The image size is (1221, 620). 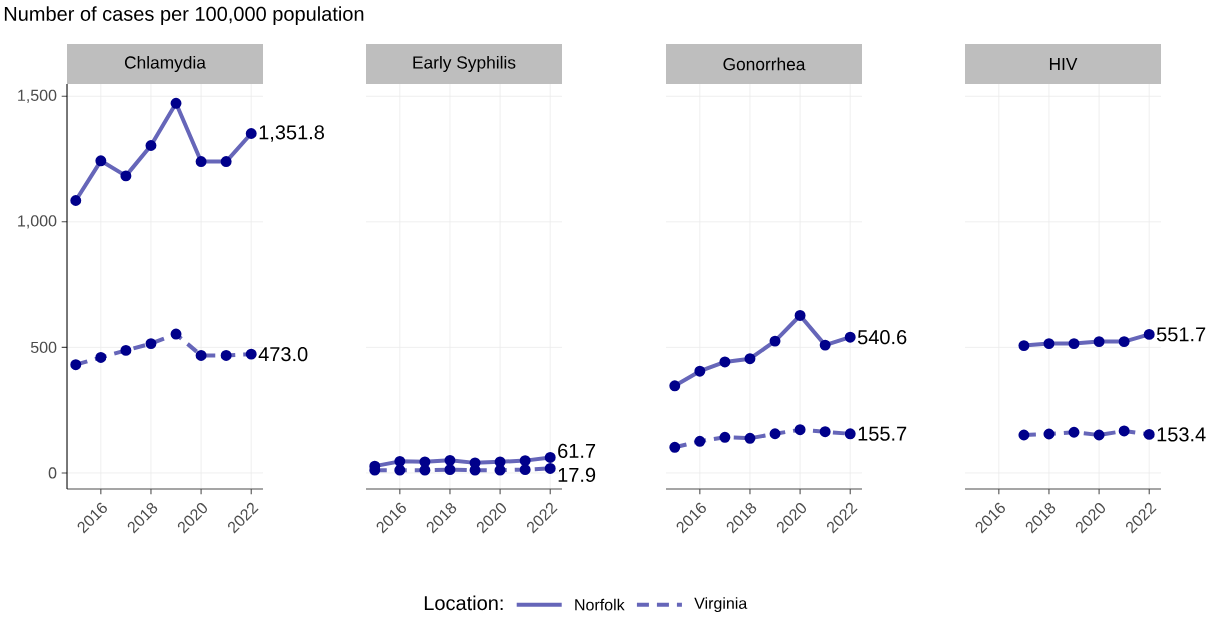 What do you see at coordinates (1181, 434) in the screenshot?
I see `data-label: 153.4` at bounding box center [1181, 434].